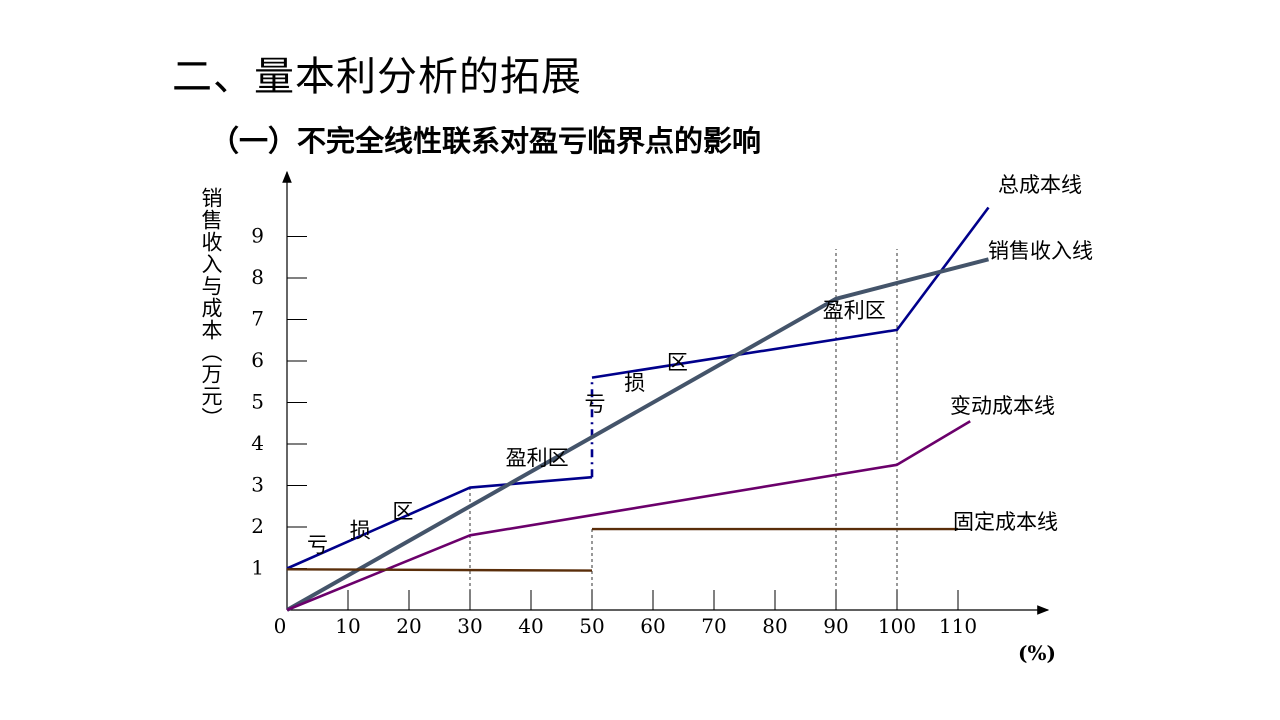 This screenshot has width=1280, height=720. I want to click on region-label-1: 亏, so click(317, 545).